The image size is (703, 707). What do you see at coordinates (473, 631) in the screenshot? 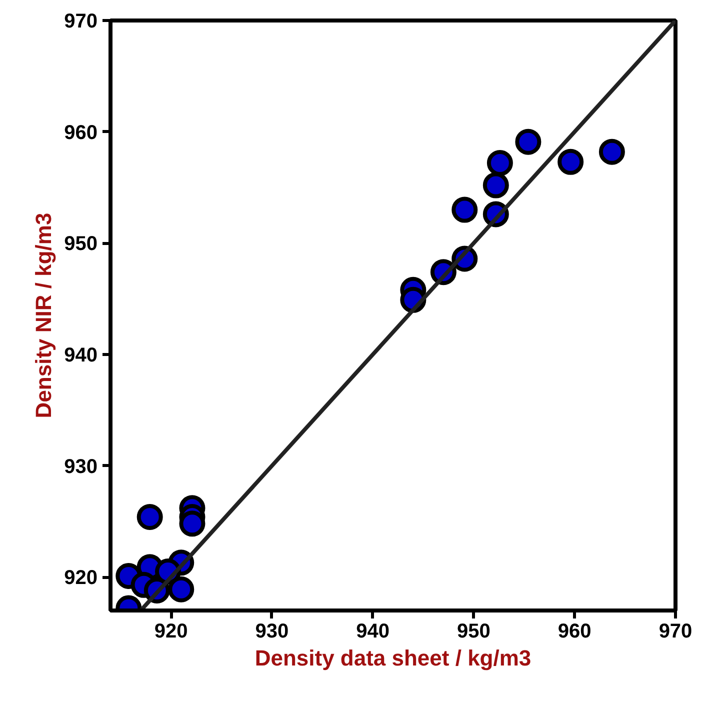
I see `x-tick-label: 950` at bounding box center [473, 631].